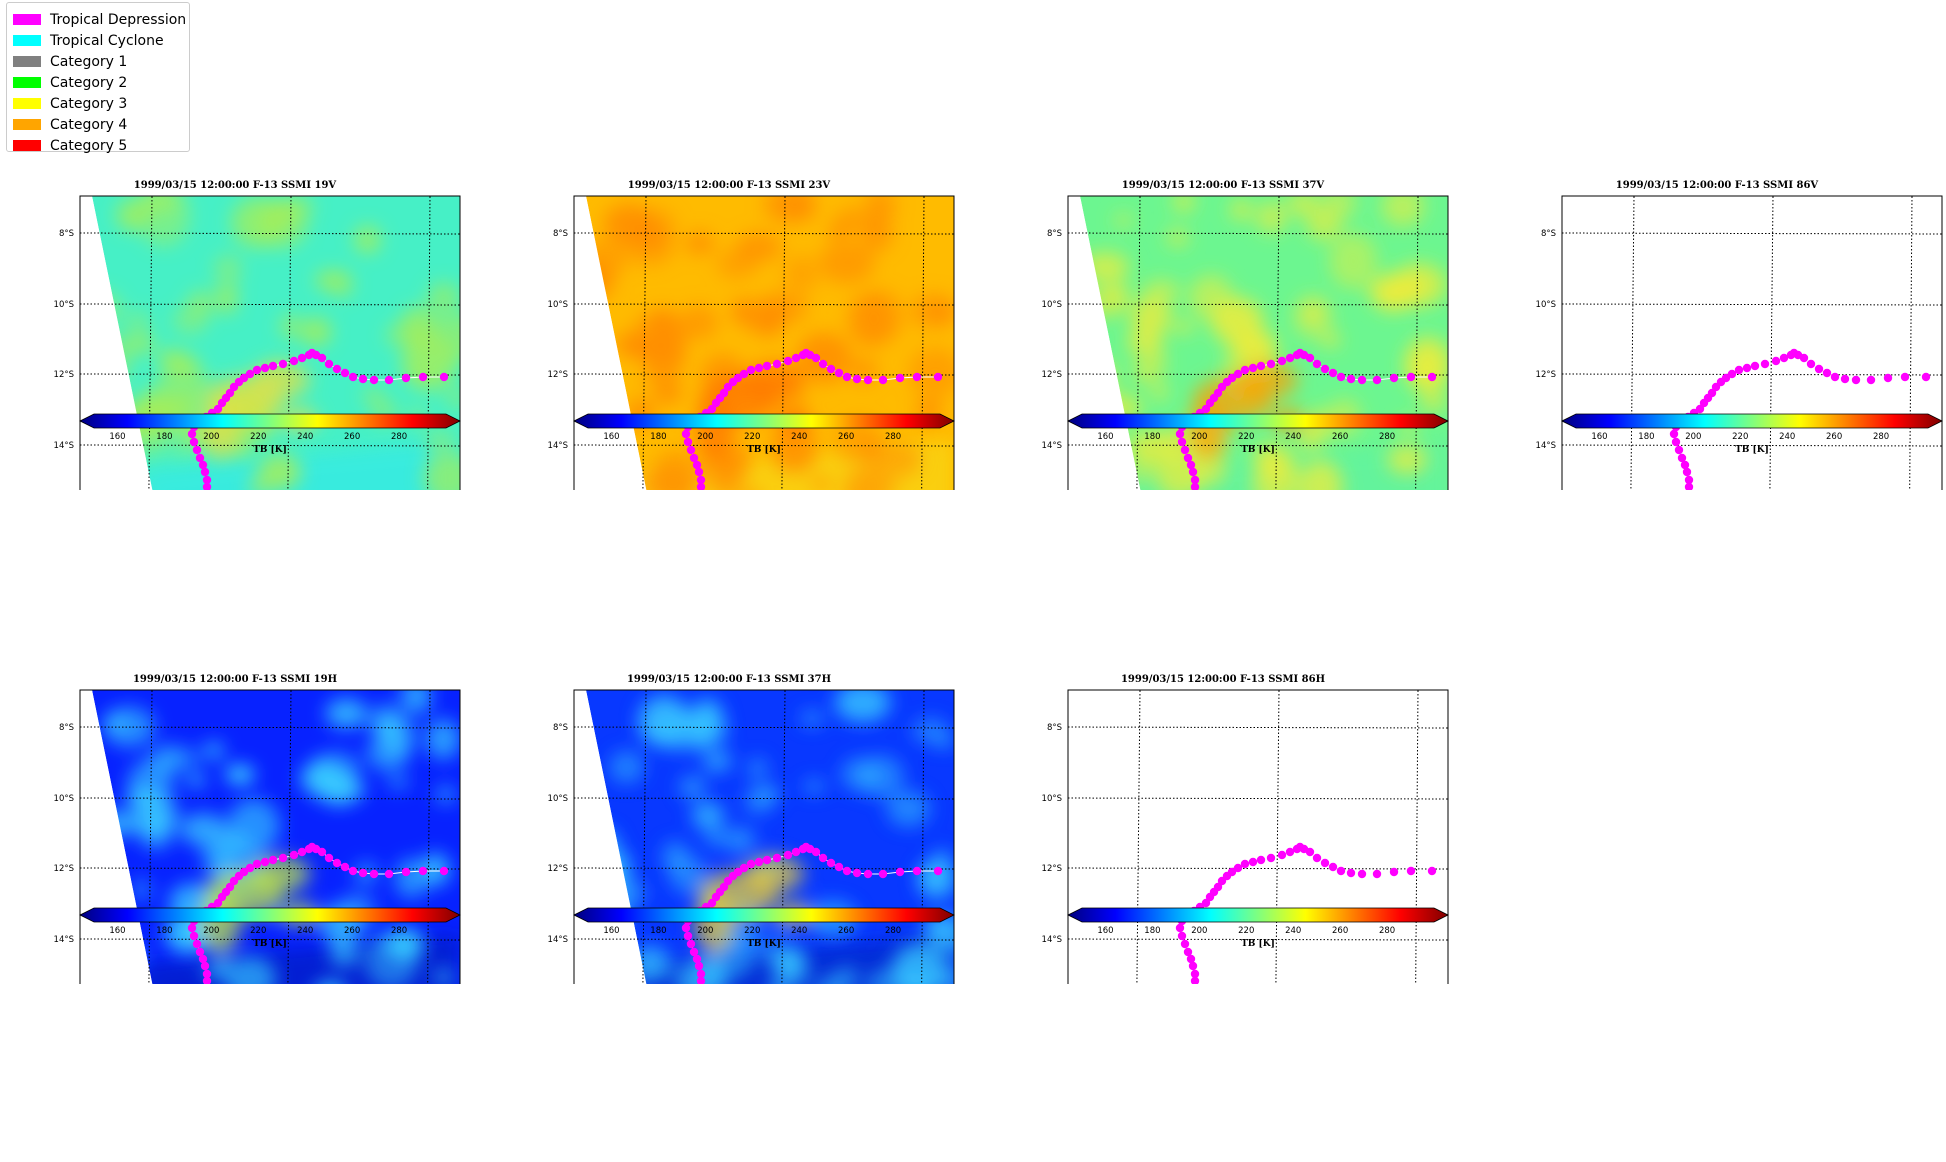 This screenshot has height=1162, width=1946. Describe the element at coordinates (89, 82) in the screenshot. I see `legend-label: Category 2` at that location.